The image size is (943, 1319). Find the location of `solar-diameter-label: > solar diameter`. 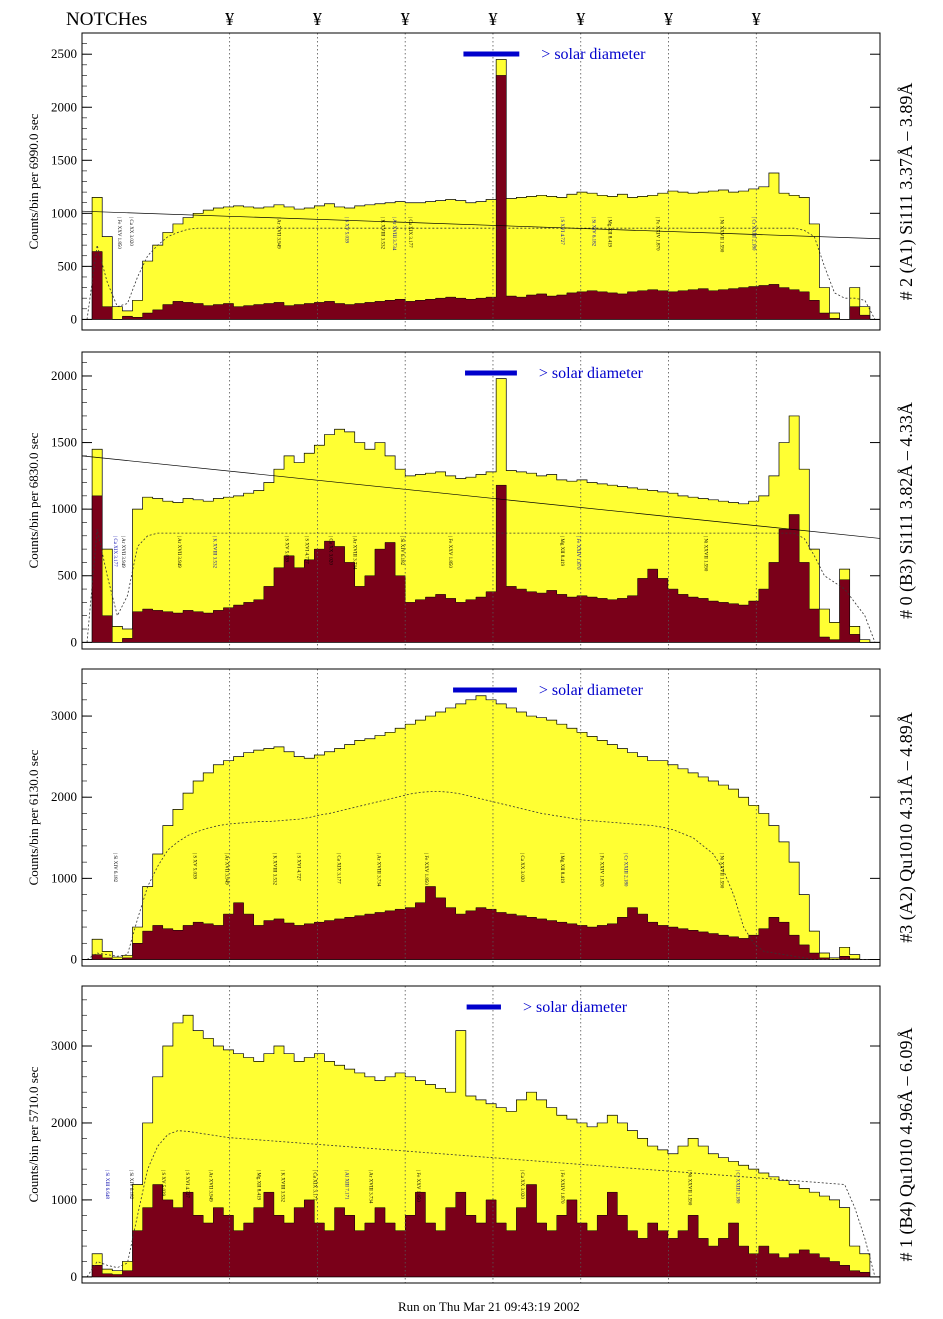

solar-diameter-label: > solar diameter is located at coordinates (575, 1007).